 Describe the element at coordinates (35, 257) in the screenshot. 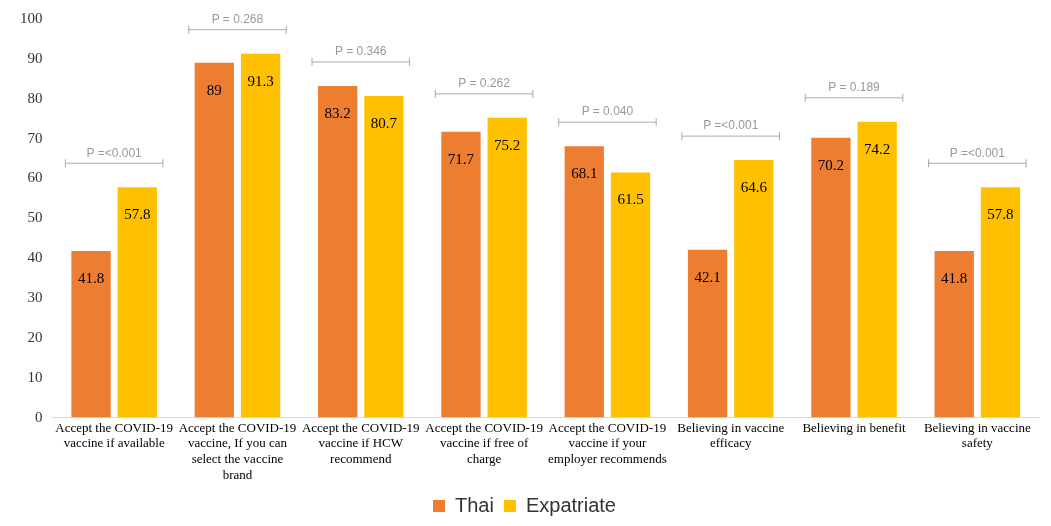

I see `y-tick-label: 40` at that location.